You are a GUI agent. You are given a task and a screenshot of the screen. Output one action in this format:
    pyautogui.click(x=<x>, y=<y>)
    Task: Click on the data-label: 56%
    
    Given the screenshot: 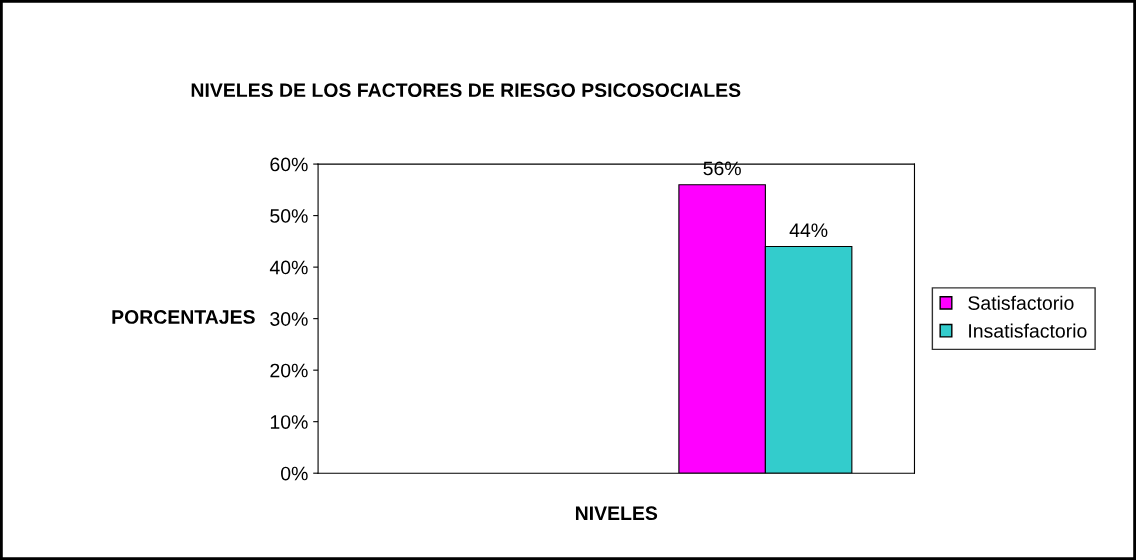 What is the action you would take?
    pyautogui.click(x=722, y=168)
    